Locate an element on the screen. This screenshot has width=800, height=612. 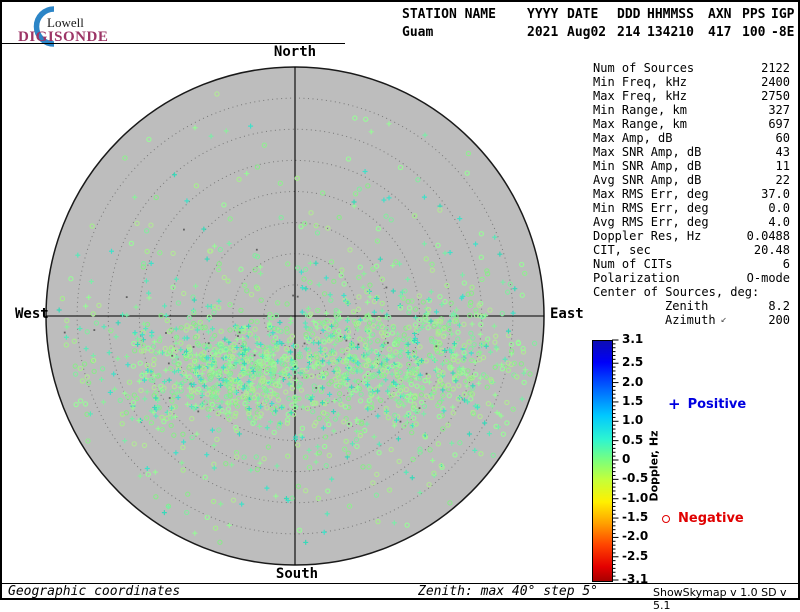
stat-row: Max SNR Amp, dB 43 is located at coordinates (691, 152).